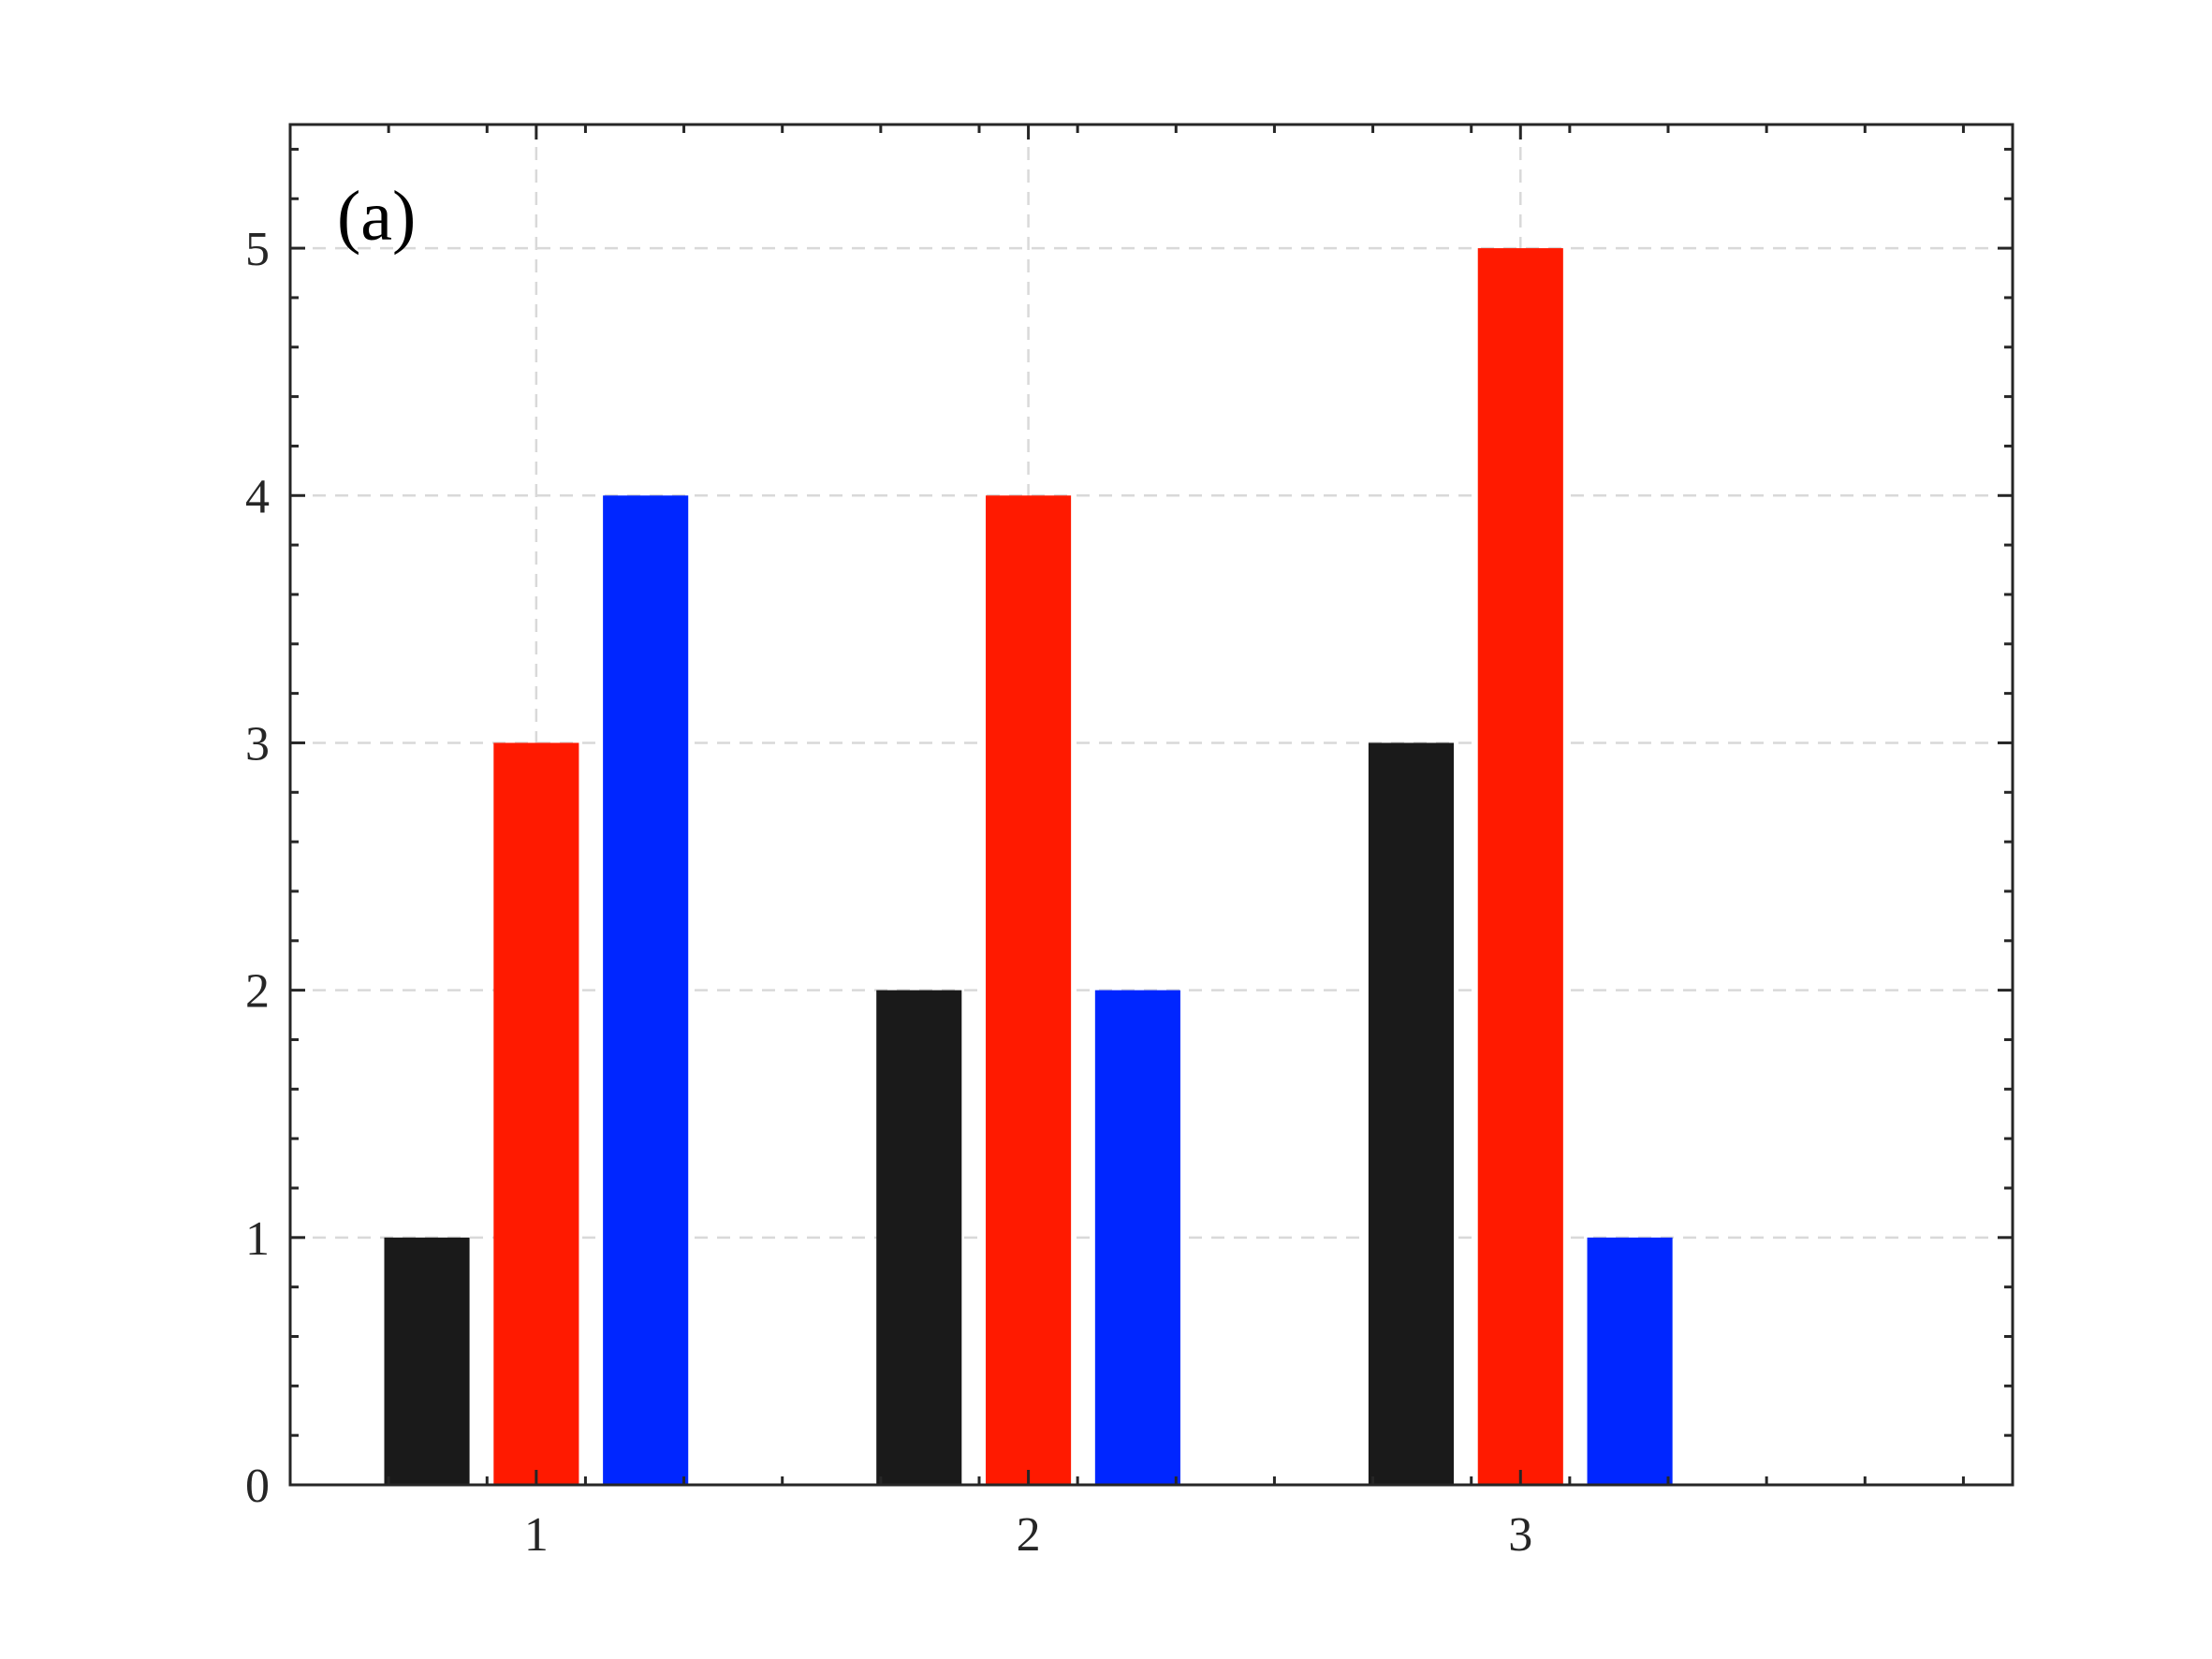  What do you see at coordinates (427, 1361) in the screenshot?
I see `bar-series1-cat1` at bounding box center [427, 1361].